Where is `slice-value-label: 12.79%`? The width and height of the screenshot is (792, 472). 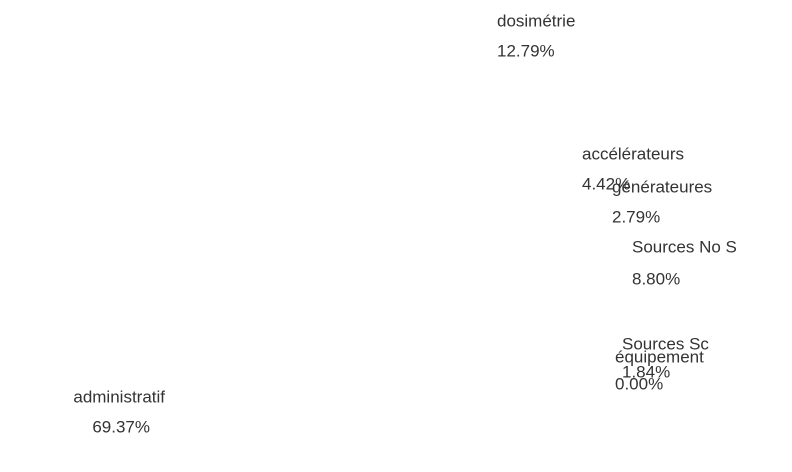 slice-value-label: 12.79% is located at coordinates (526, 50).